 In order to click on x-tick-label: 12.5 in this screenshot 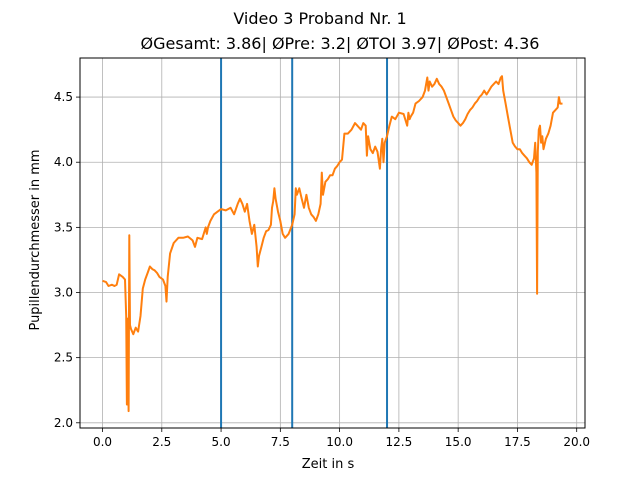, I will do `click(399, 442)`.